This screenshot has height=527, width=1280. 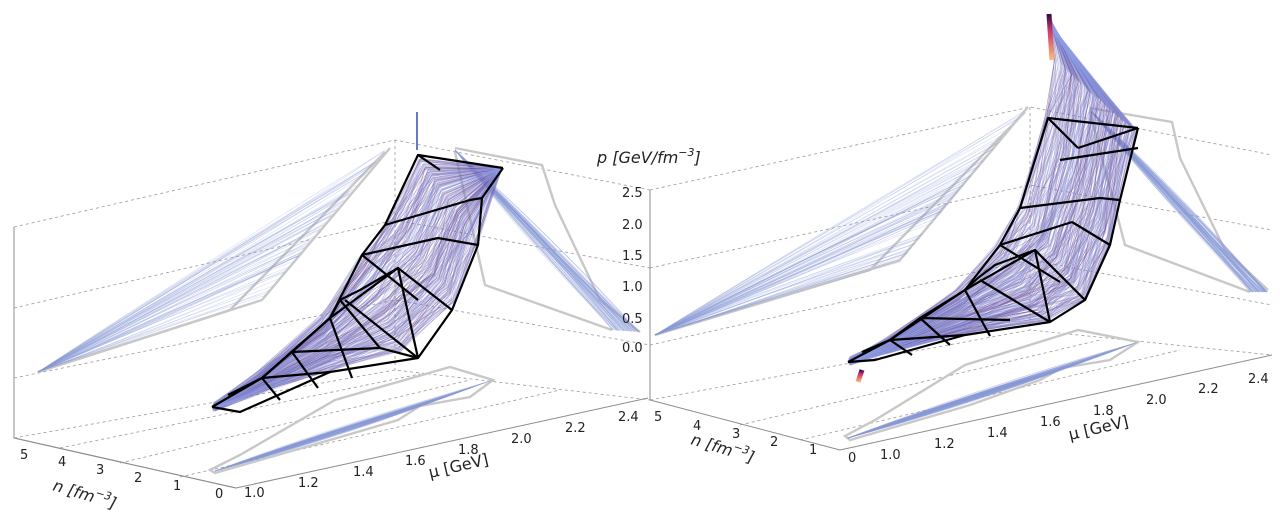 What do you see at coordinates (121, 475) in the screenshot?
I see `left-n-ticks: 0 1 2 3 4 5` at bounding box center [121, 475].